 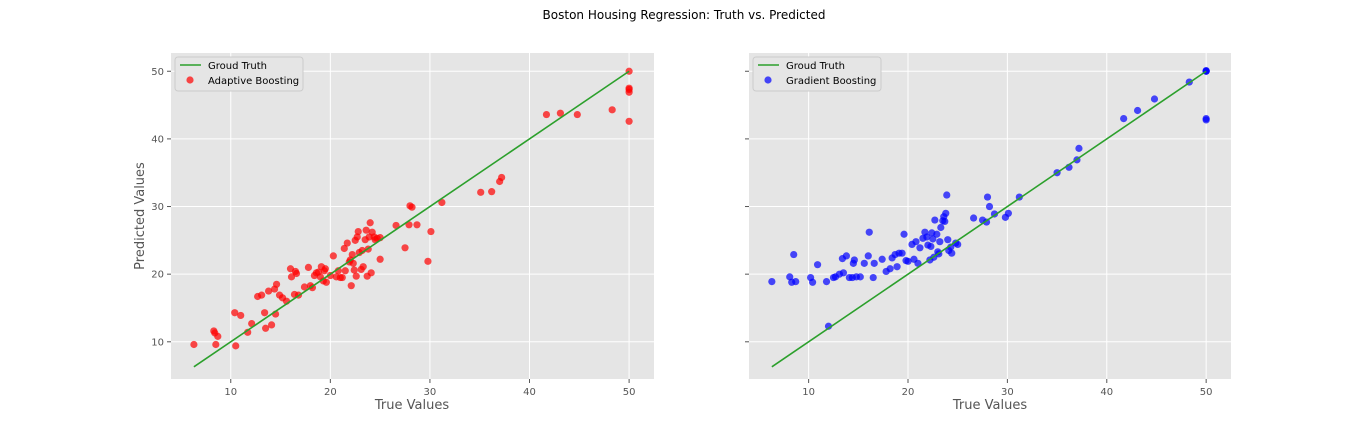 I want to click on y-tick-label: 40, so click(x=157, y=139).